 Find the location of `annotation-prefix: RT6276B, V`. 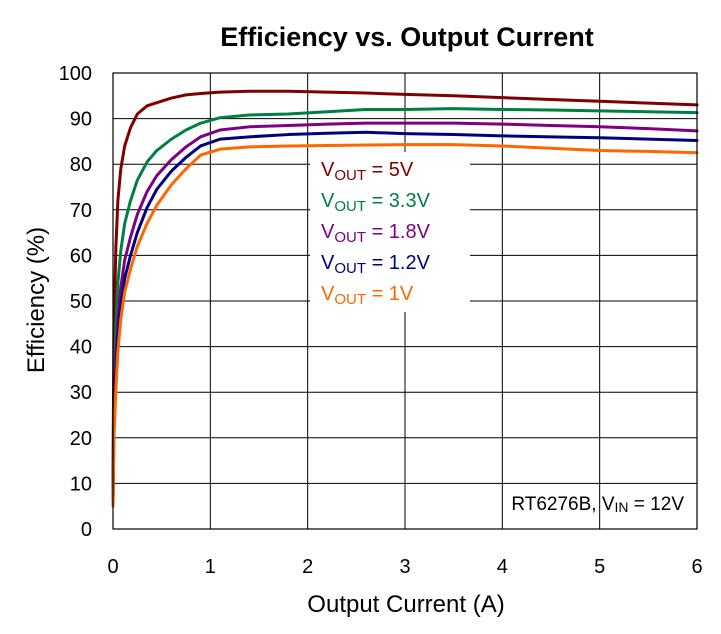

annotation-prefix: RT6276B, V is located at coordinates (562, 504).